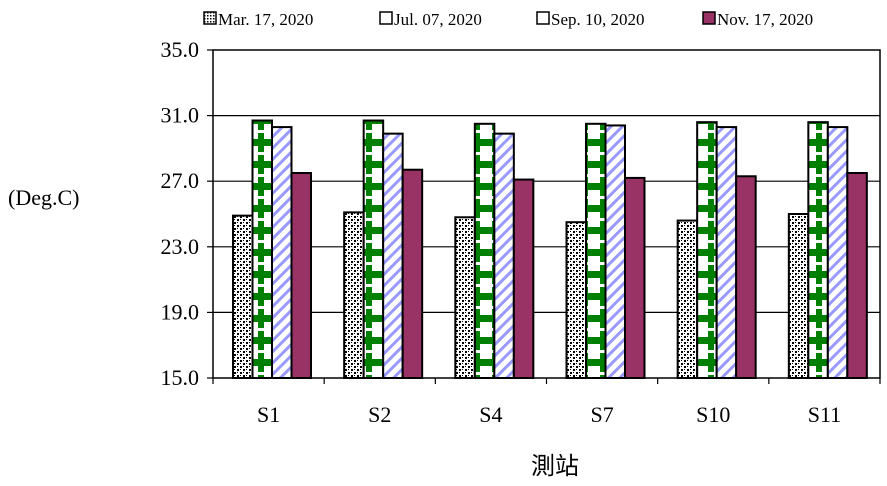  Describe the element at coordinates (598, 19) in the screenshot. I see `legend-label: Sep. 10, 2020` at that location.